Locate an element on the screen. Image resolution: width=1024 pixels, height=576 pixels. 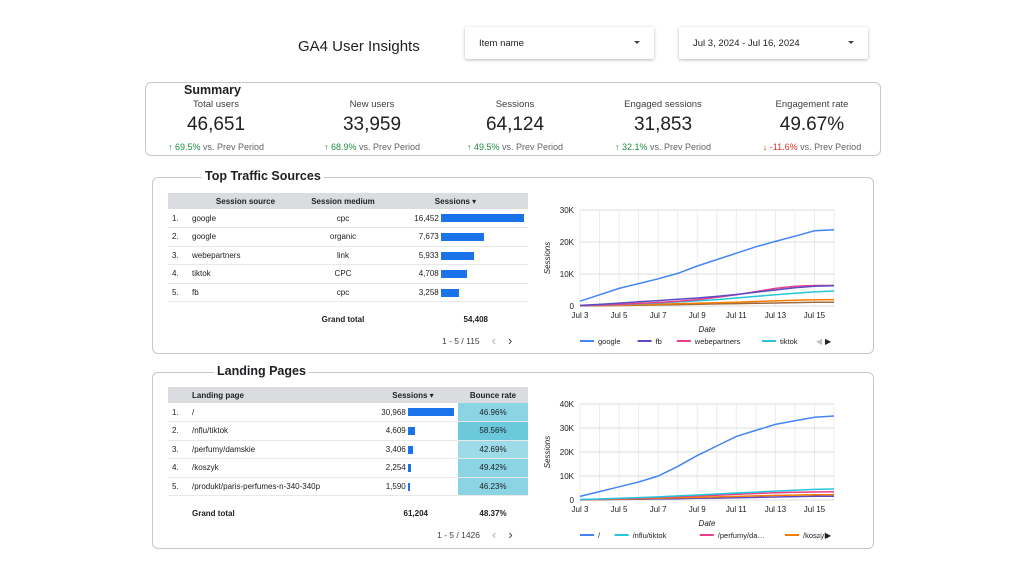
y-tick-label: 10K is located at coordinates (567, 274).